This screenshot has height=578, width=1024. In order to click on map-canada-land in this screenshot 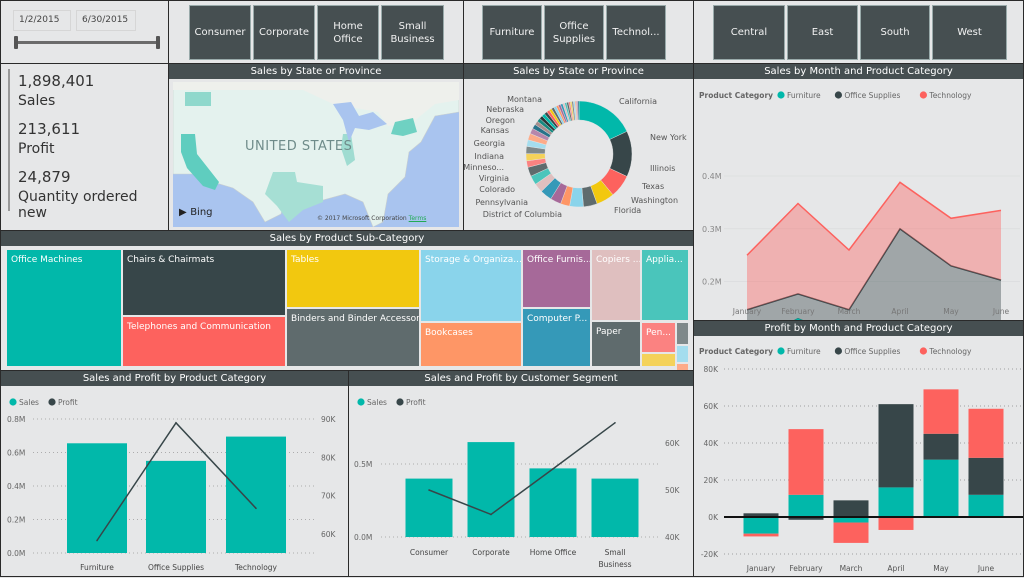, I will do `click(316, 104)`.